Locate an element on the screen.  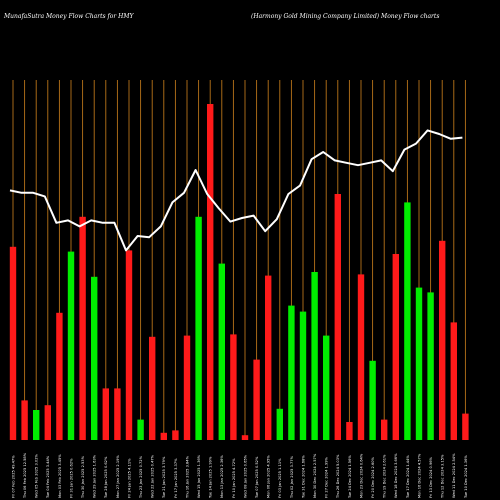
x-tick-label: Fri 20 Dec 2024 2.60% is located at coordinates (373, 477).